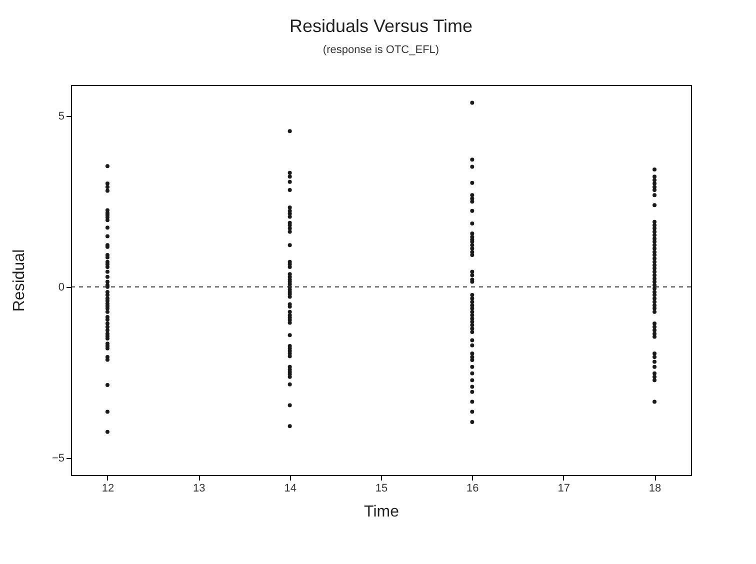  What do you see at coordinates (108, 488) in the screenshot?
I see `x-tick-label: 12` at bounding box center [108, 488].